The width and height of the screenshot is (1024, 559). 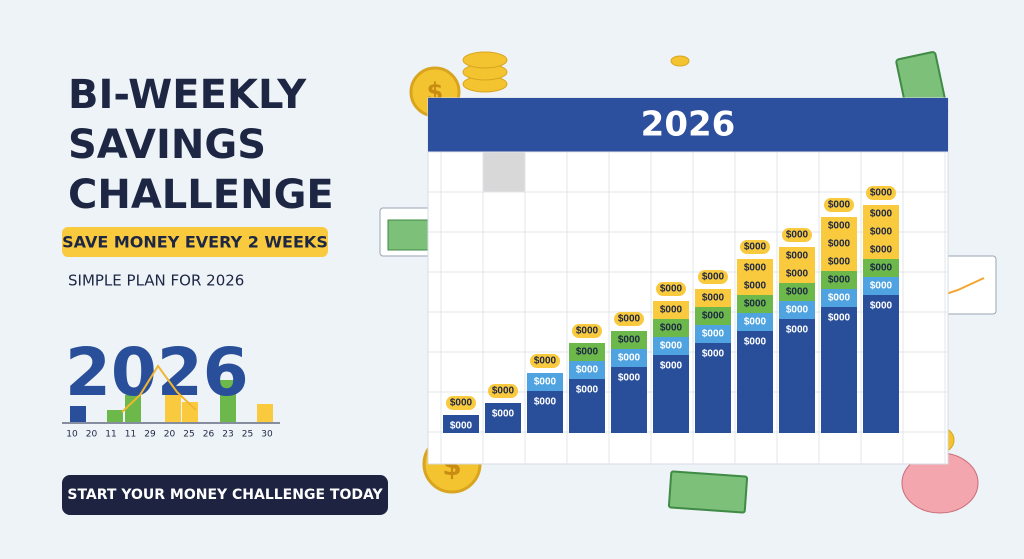 I want to click on title-line: CHALLENGE, so click(x=201, y=195).